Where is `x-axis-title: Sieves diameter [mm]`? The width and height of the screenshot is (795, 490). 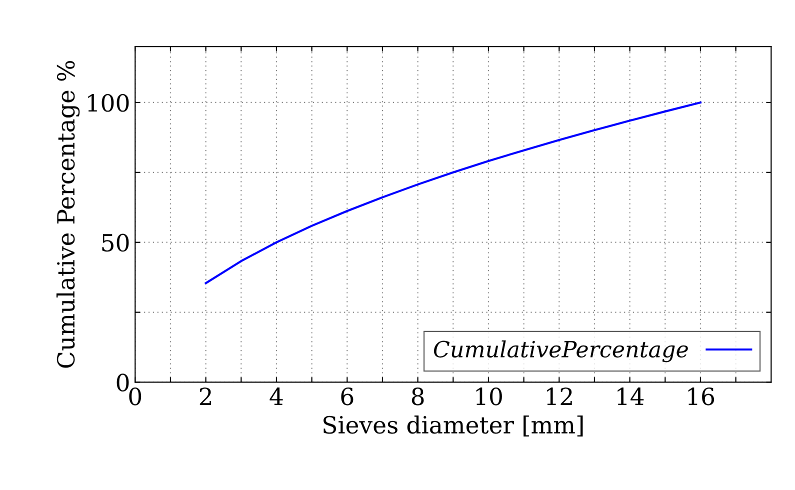 x-axis-title: Sieves diameter [mm] is located at coordinates (453, 426).